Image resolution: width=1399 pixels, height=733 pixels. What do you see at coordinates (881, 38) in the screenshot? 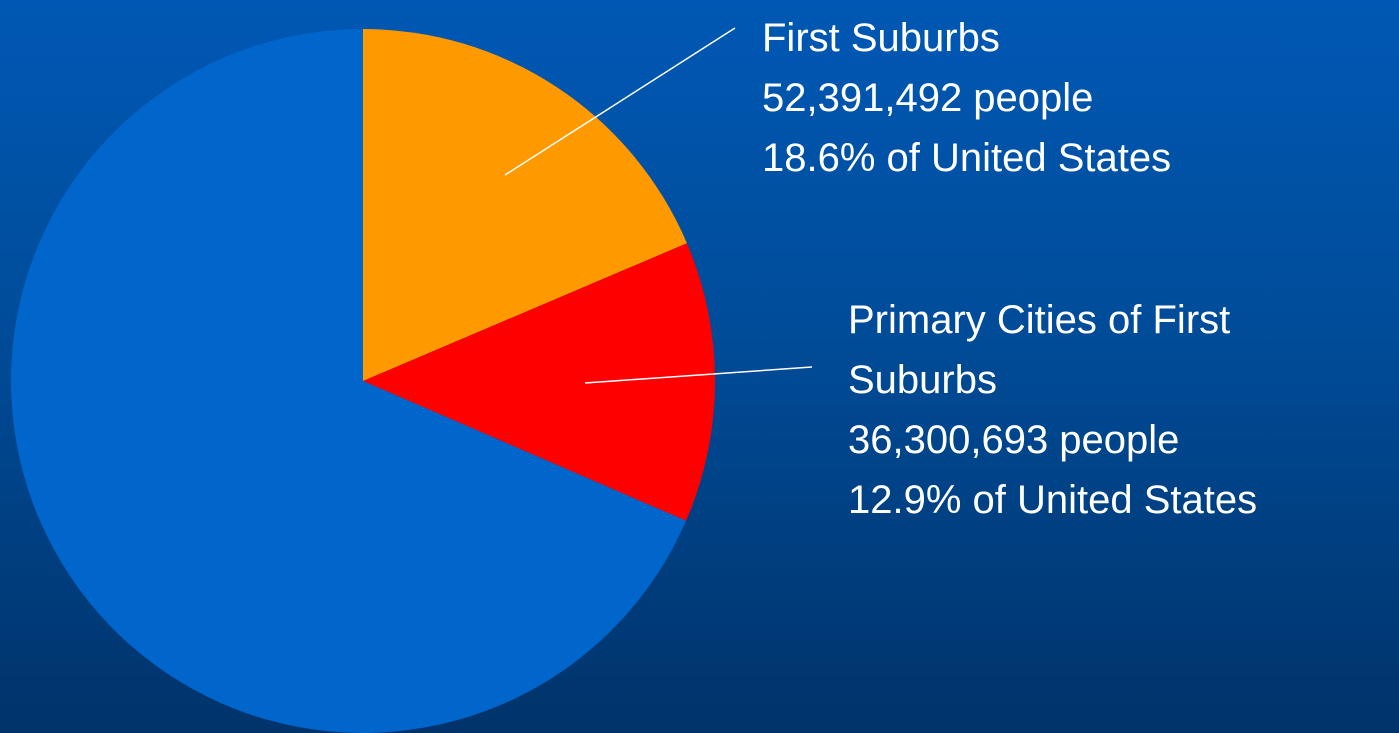
I see `category-label: First Suburbs` at bounding box center [881, 38].